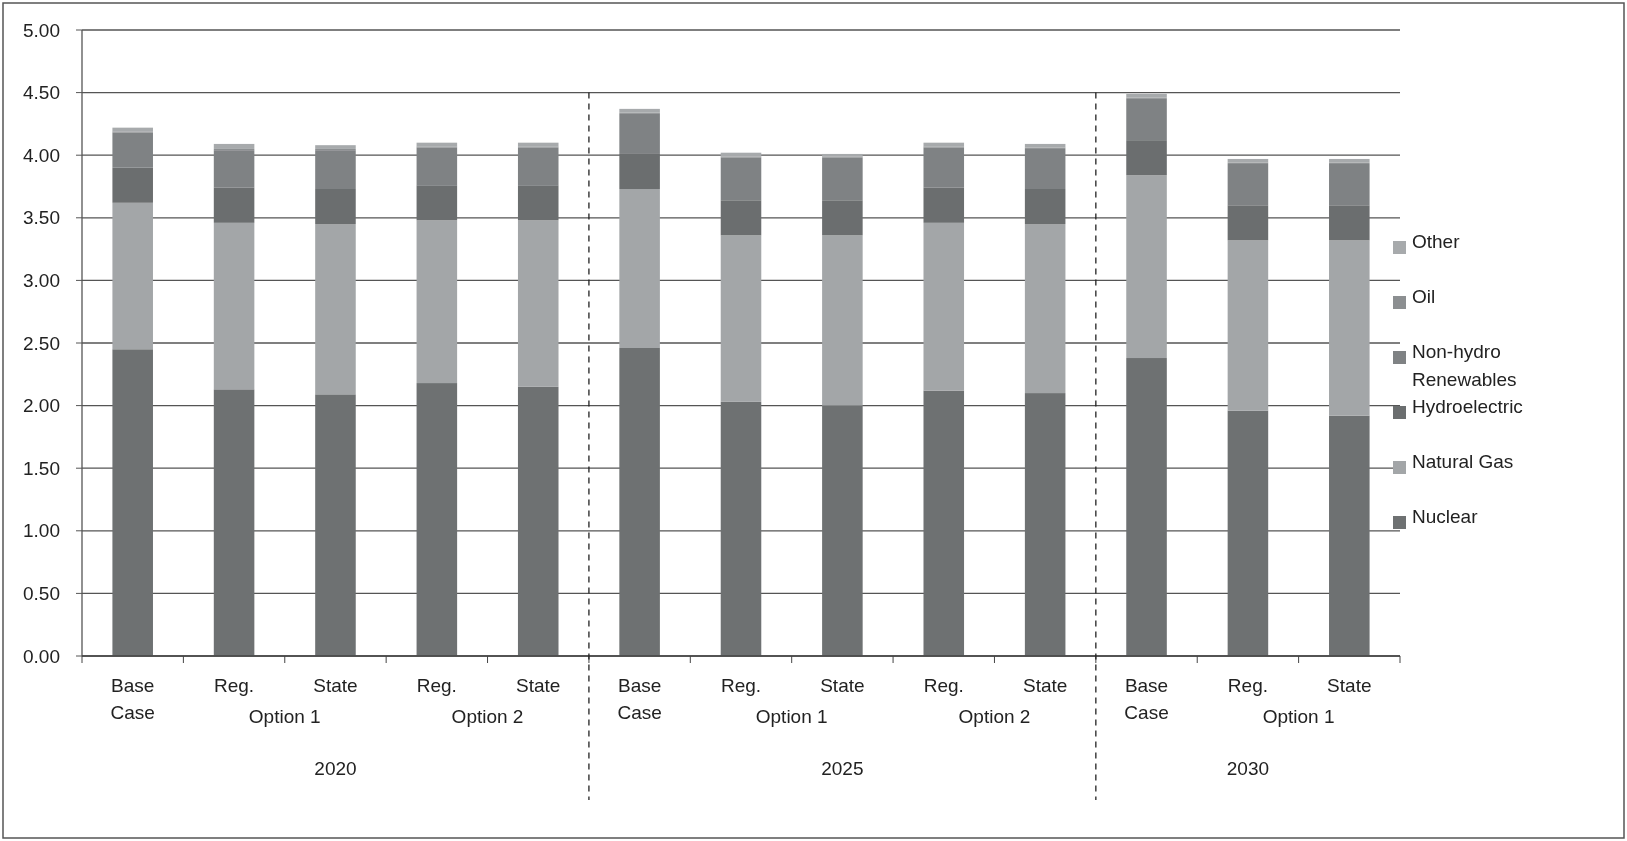  What do you see at coordinates (41, 406) in the screenshot?
I see `y-tick-label: 2.00` at bounding box center [41, 406].